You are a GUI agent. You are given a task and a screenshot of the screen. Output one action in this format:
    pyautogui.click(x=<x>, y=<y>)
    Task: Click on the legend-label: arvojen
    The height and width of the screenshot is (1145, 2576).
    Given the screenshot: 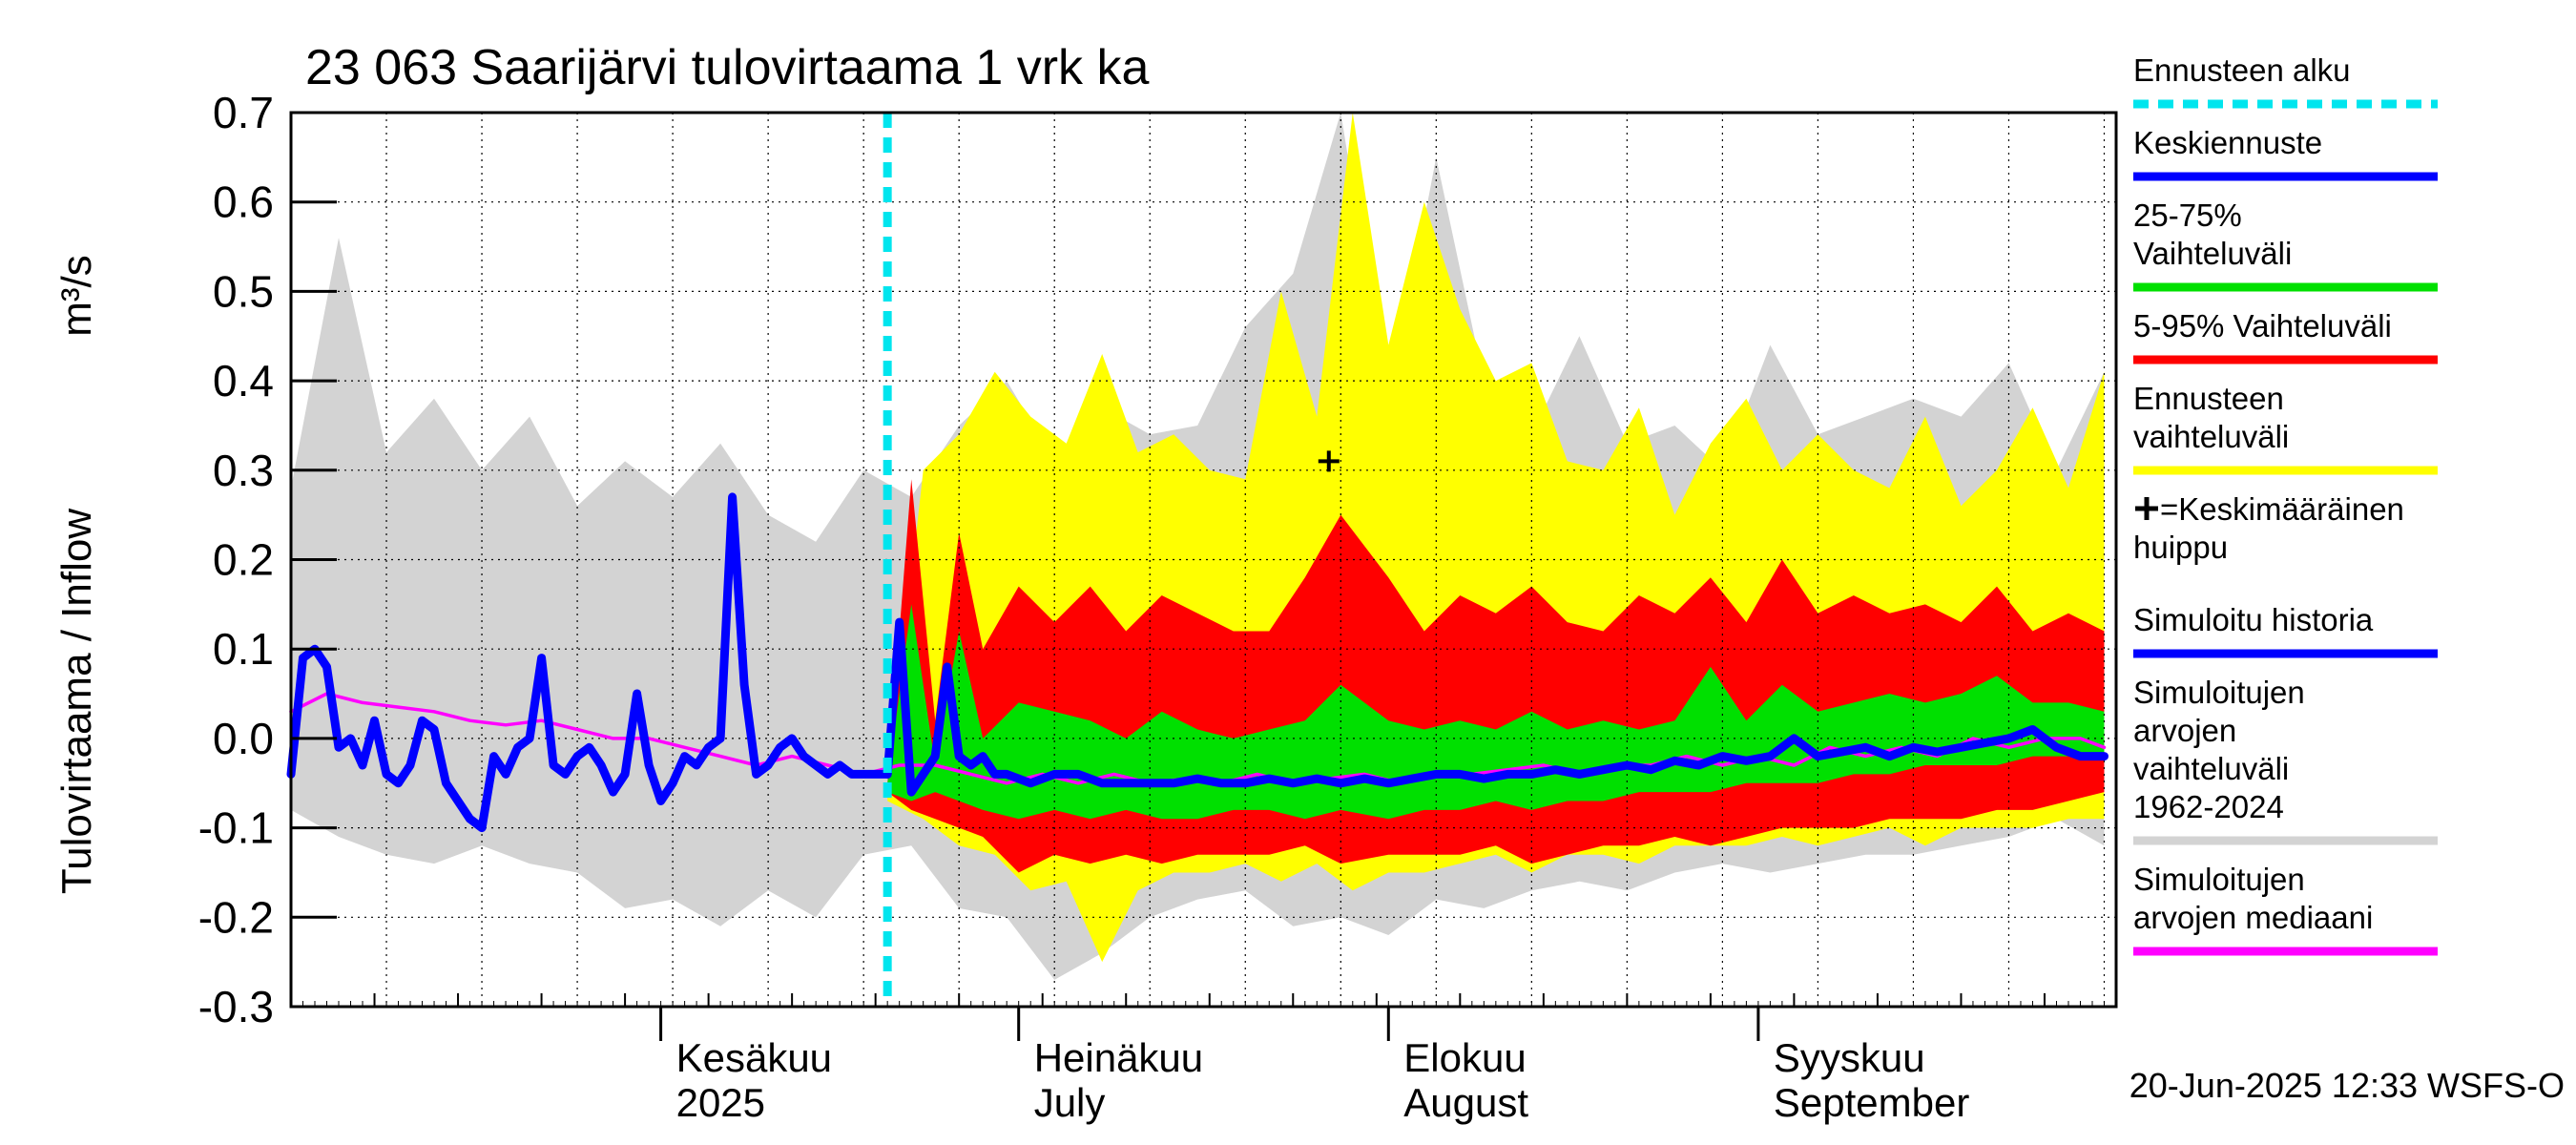 What is the action you would take?
    pyautogui.click(x=2184, y=730)
    